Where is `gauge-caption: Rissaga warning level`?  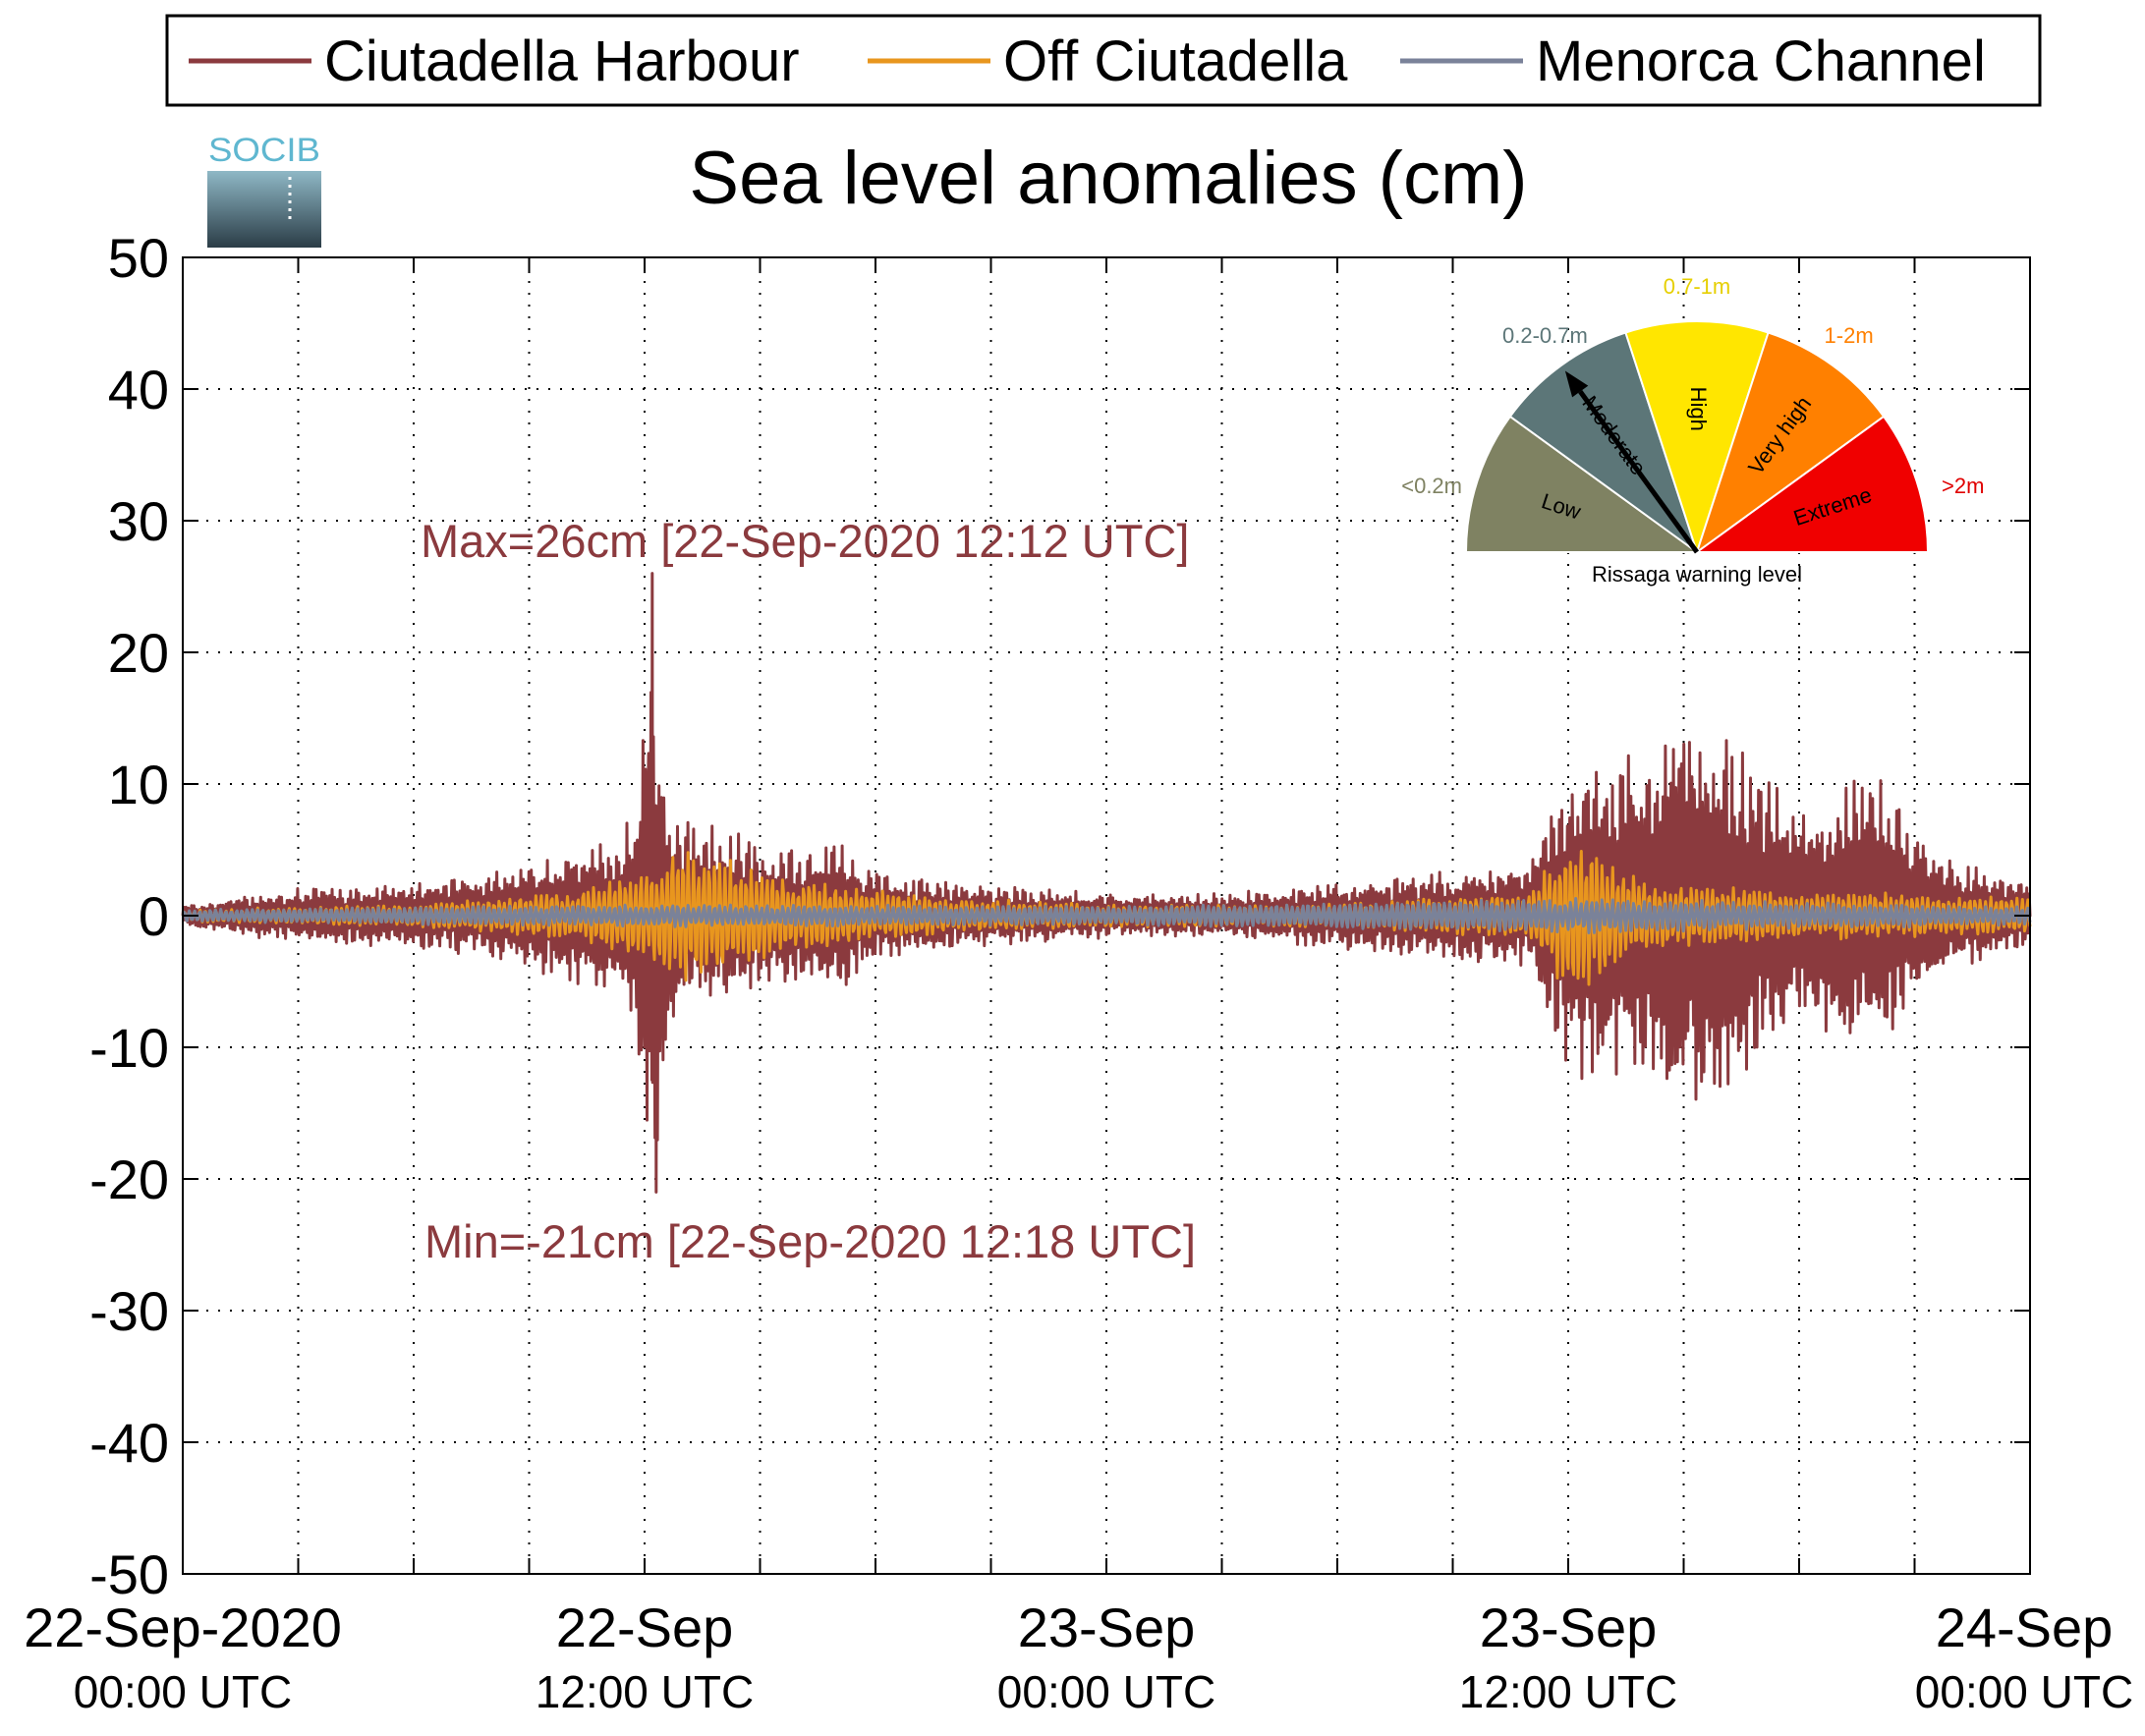
gauge-caption: Rissaga warning level is located at coordinates (1697, 574).